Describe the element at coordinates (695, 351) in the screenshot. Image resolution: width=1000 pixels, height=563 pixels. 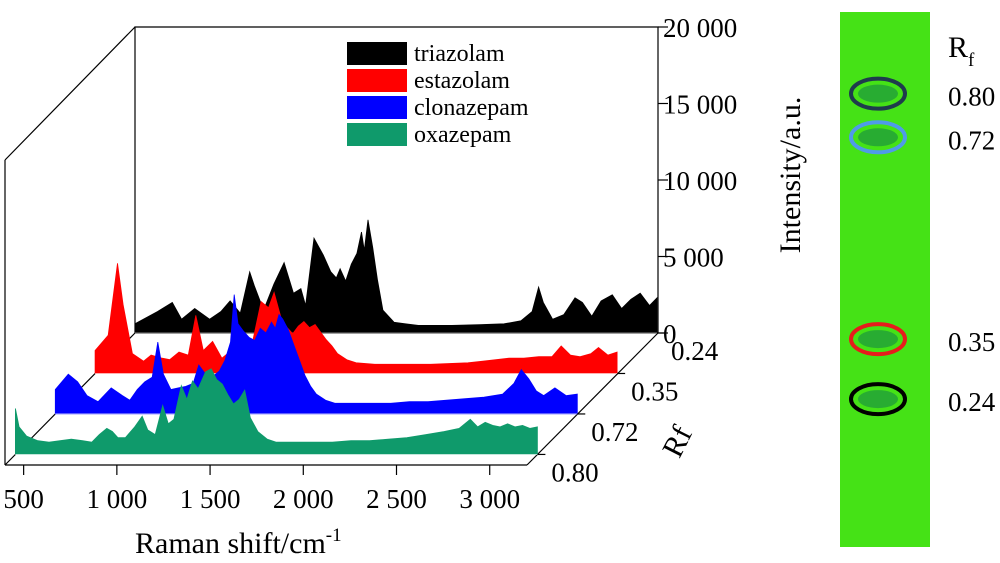
I see `z-tick-label: 0.24` at that location.